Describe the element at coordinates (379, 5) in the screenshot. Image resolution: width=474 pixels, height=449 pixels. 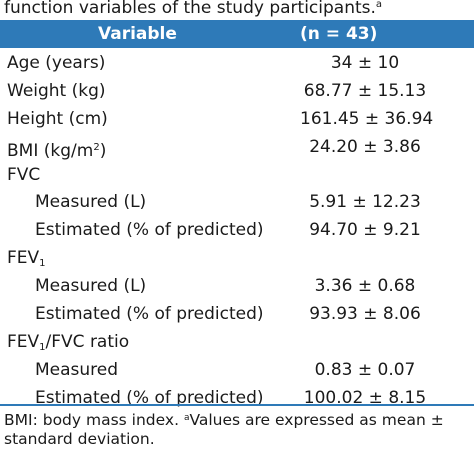
I see `caption-footnote-marker: a` at that location.